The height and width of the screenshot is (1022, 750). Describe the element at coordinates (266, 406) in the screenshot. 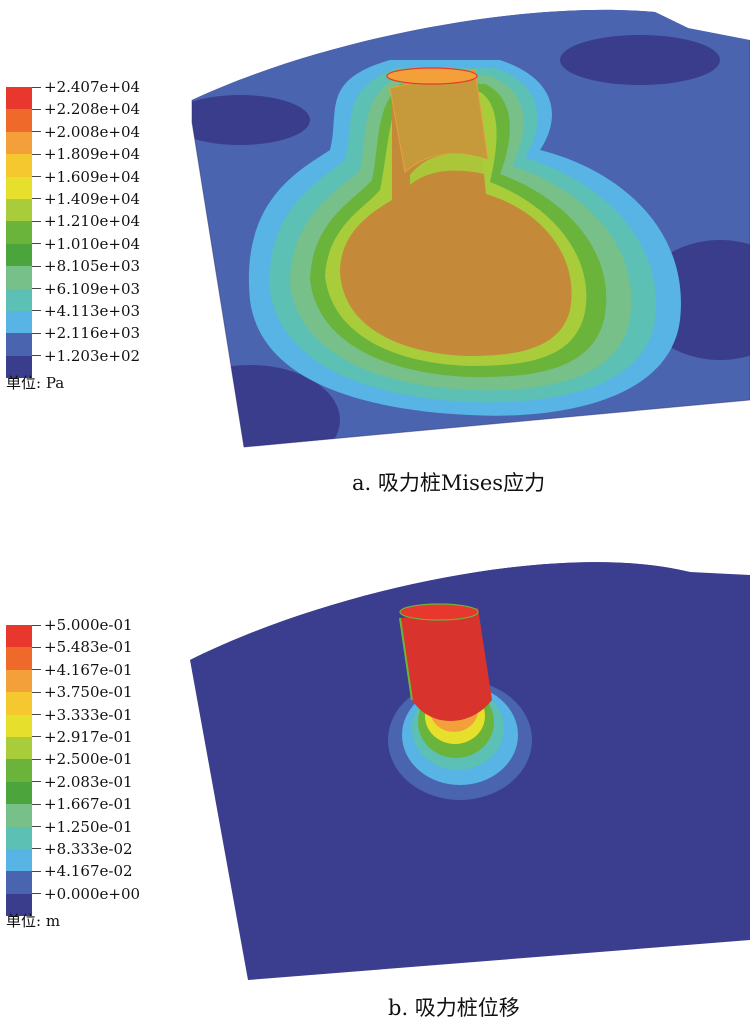

I see `low-stress-zone-bl` at that location.